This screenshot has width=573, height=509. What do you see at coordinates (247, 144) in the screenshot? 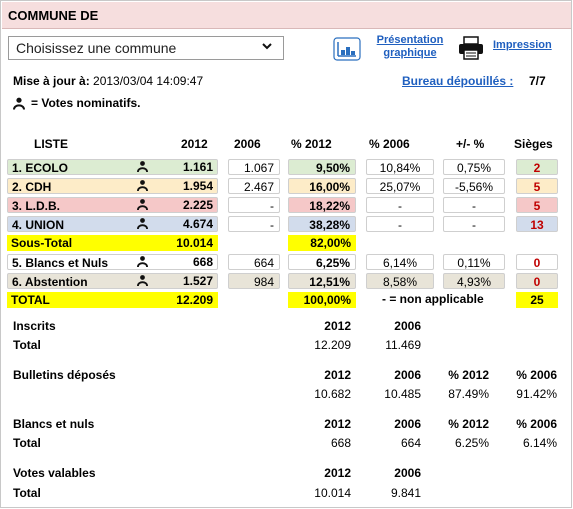
I see `col-header-2006: 2006` at bounding box center [247, 144].